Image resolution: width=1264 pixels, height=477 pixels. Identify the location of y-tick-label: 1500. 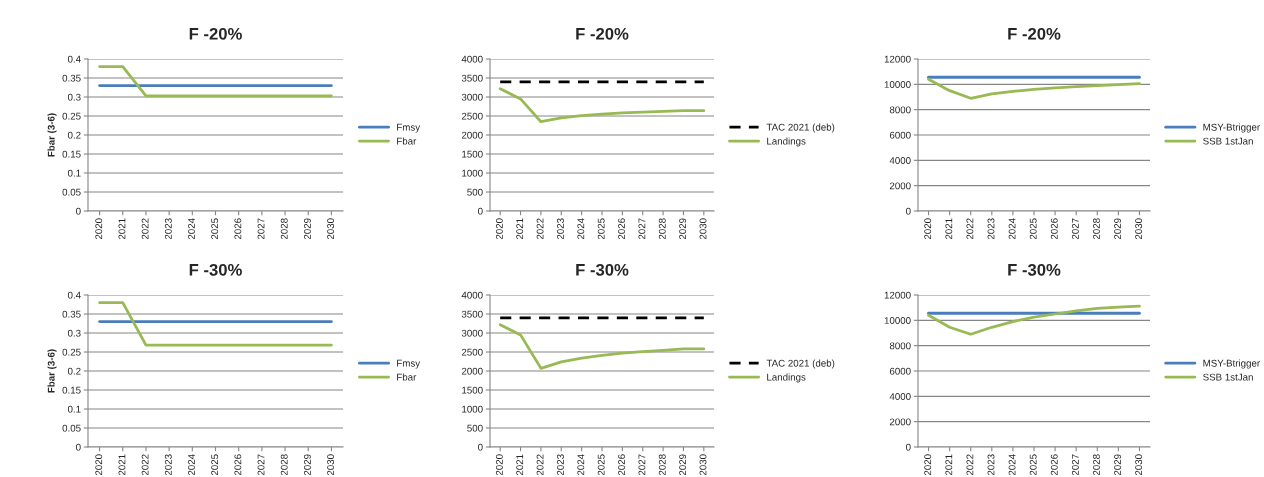
(472, 390).